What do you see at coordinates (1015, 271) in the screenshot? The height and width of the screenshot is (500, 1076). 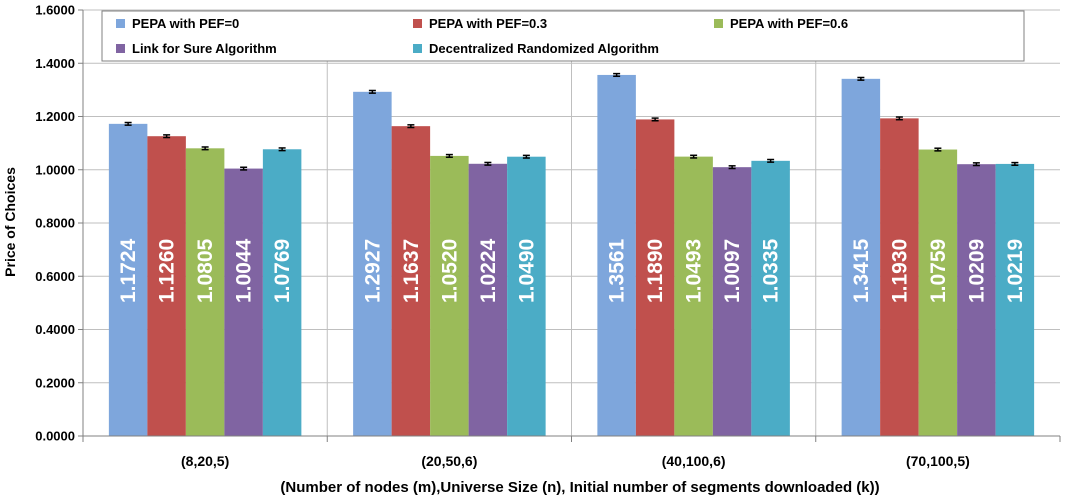 I see `bar-value-label: 1.0219` at bounding box center [1015, 271].